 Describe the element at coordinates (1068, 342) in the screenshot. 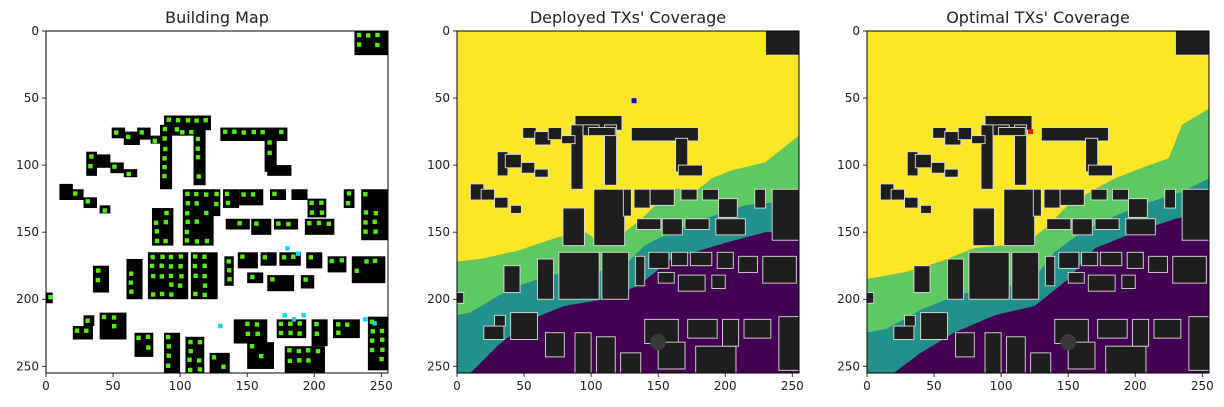

I see `round-structure` at that location.